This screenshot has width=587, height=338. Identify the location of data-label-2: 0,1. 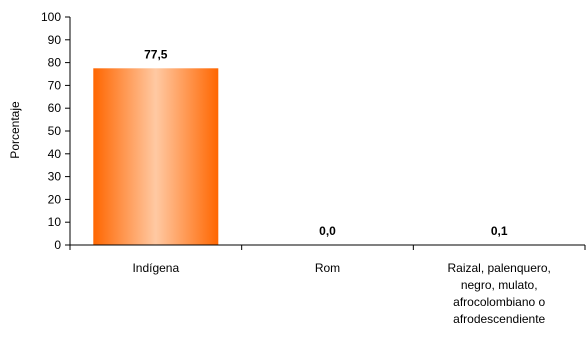
(499, 231).